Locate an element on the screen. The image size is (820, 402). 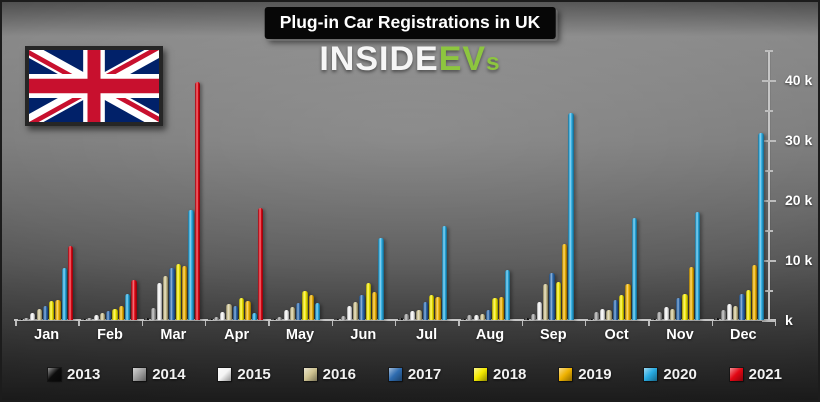
bar-2013-apr is located at coordinates (210, 319).